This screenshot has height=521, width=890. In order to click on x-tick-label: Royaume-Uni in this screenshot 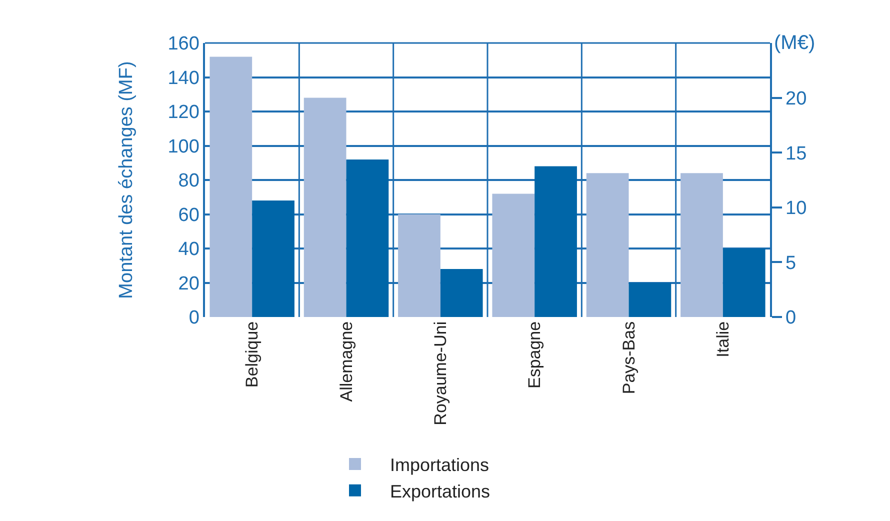, I will do `click(440, 373)`.